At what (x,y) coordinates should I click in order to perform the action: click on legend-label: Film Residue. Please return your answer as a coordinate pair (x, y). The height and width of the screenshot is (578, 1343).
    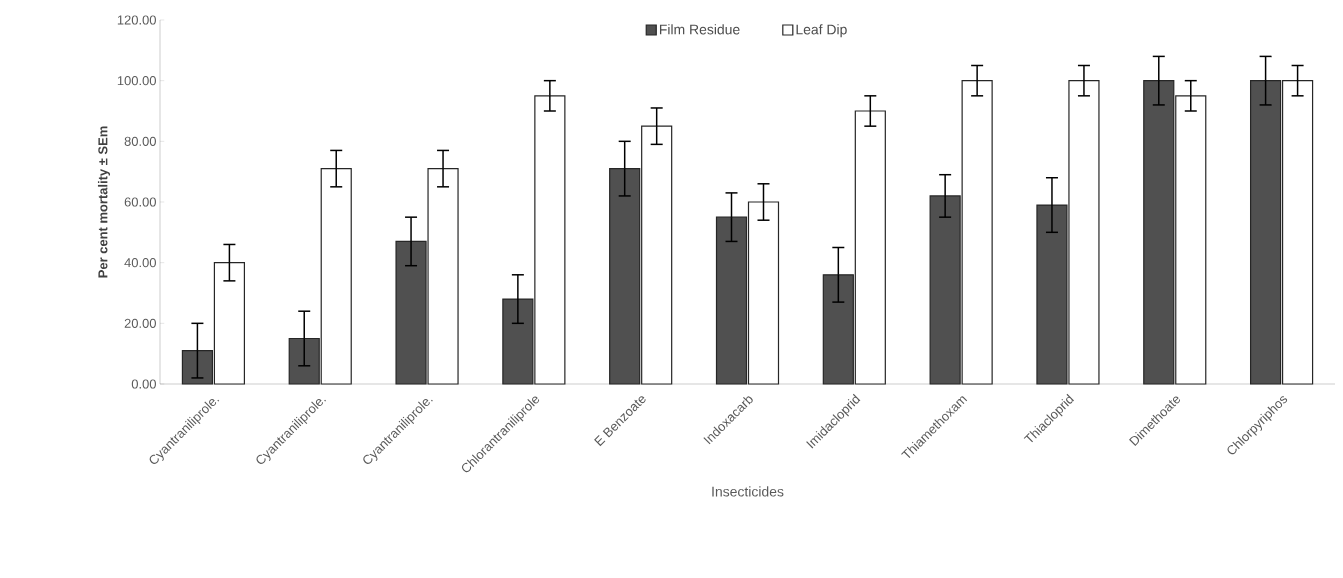
    Looking at the image, I should click on (699, 29).